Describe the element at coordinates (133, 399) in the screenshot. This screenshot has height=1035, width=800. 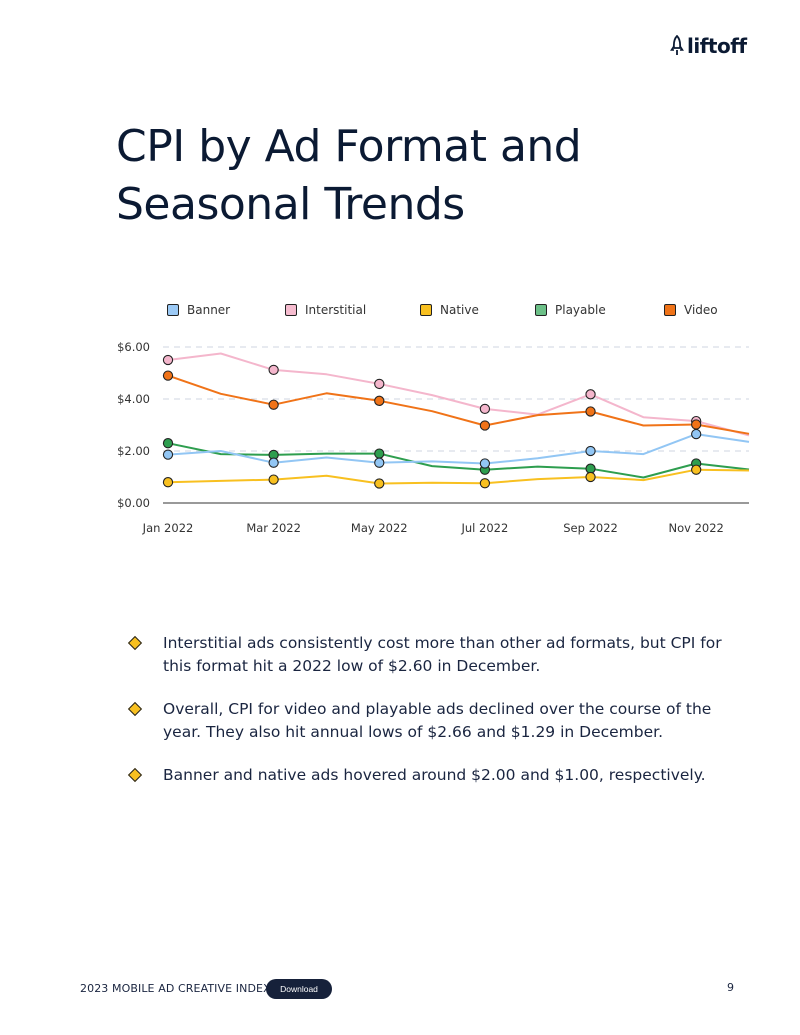
I see `y-tick-label: $4.00` at that location.